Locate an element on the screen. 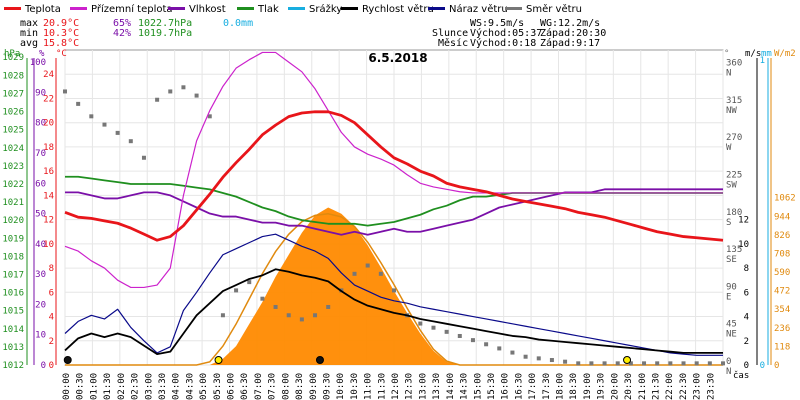 The image size is (800, 400). hour-tick-label: 03:00 is located at coordinates (149, 386).